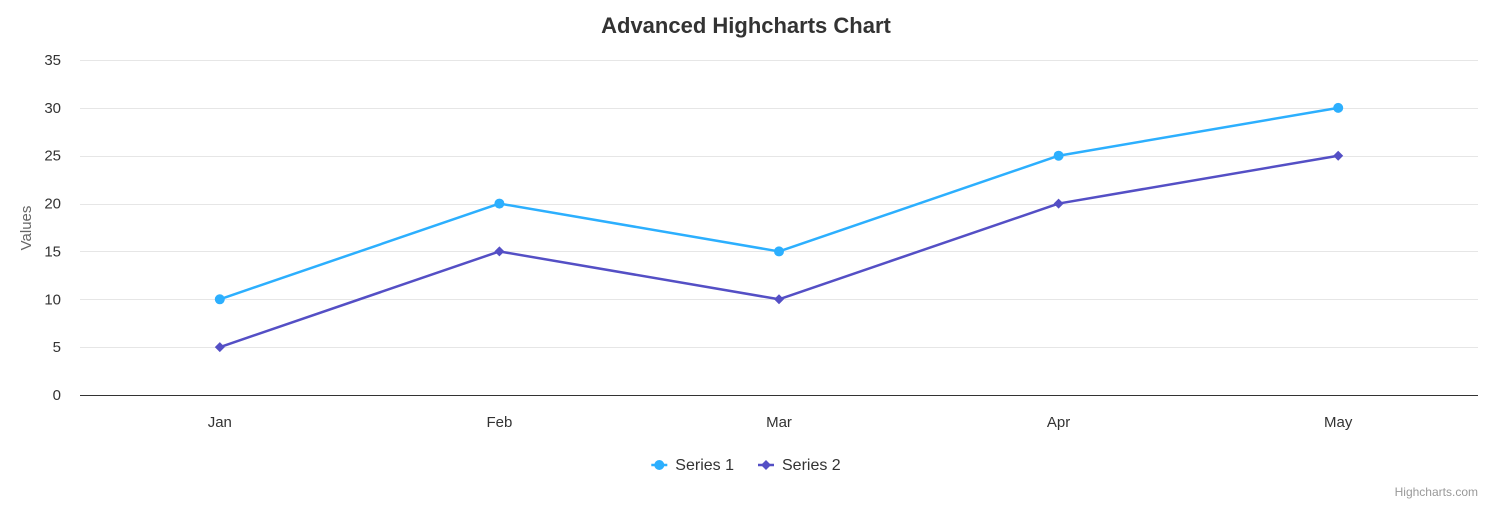  Describe the element at coordinates (57, 395) in the screenshot. I see `y-tick-label: 0` at that location.